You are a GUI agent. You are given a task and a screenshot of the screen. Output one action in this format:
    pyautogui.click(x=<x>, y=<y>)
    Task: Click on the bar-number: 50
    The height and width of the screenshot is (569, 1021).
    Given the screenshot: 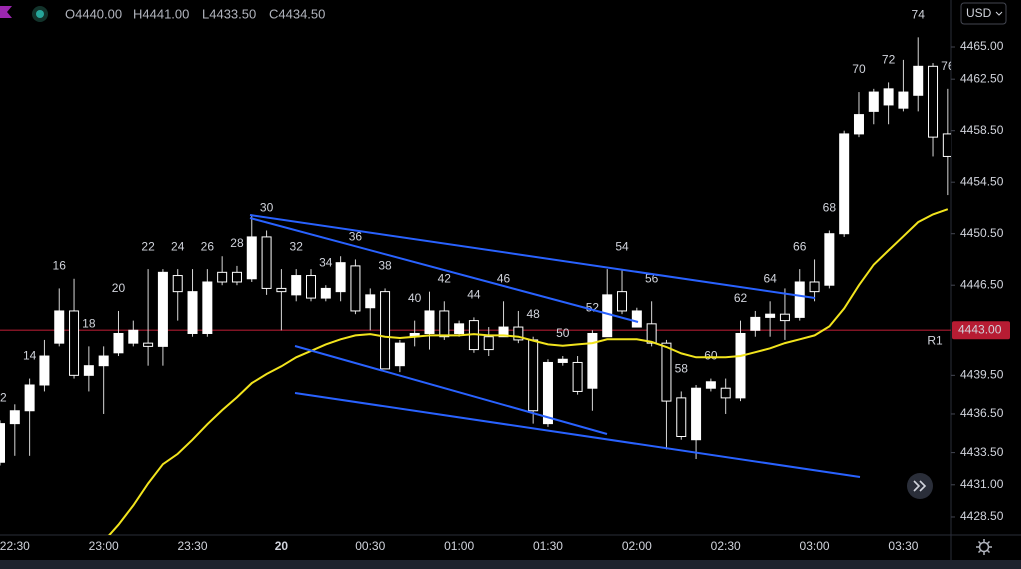 What is the action you would take?
    pyautogui.click(x=563, y=333)
    